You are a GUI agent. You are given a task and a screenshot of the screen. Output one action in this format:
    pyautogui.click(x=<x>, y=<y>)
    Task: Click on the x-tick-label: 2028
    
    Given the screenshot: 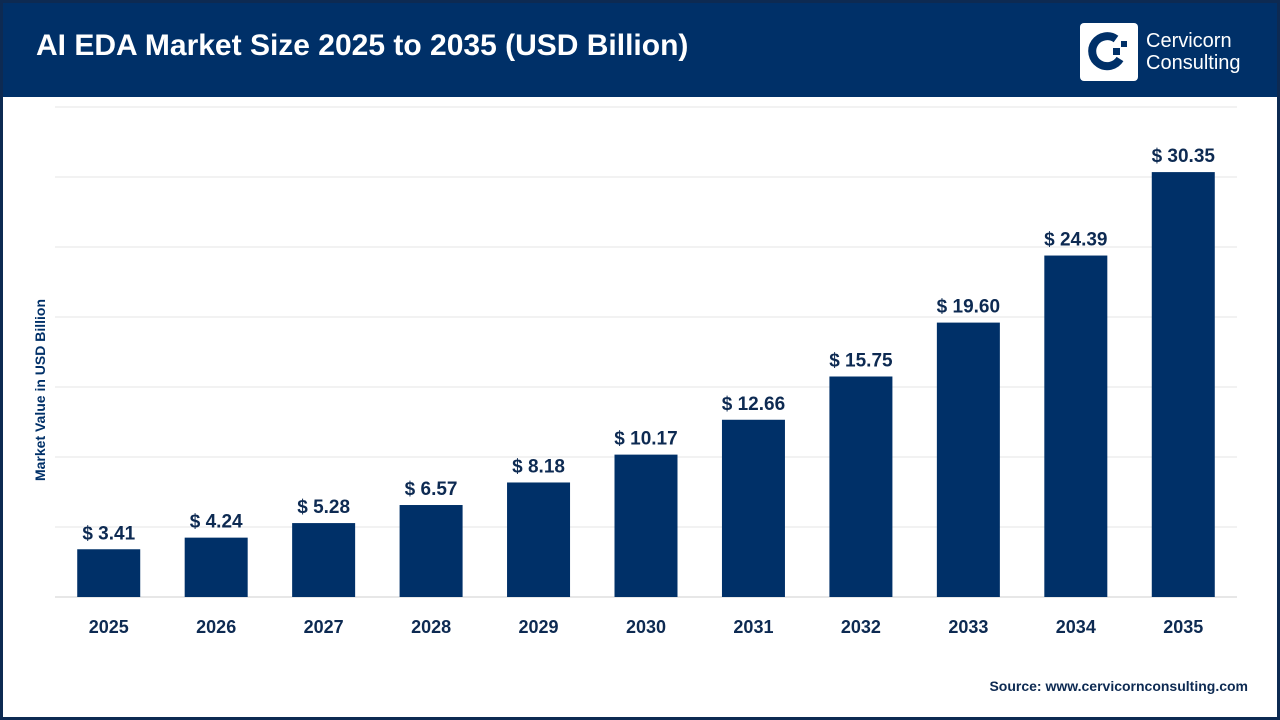 What is the action you would take?
    pyautogui.click(x=431, y=627)
    